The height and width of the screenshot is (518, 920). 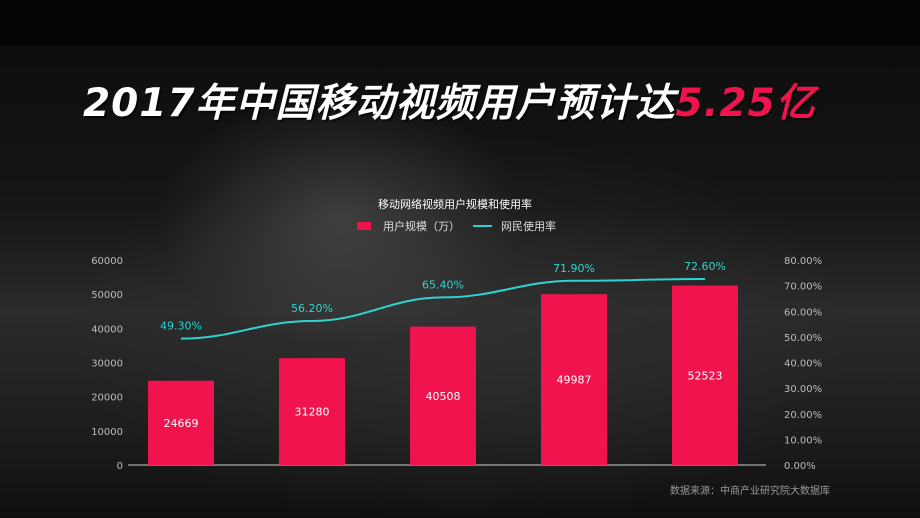 What do you see at coordinates (107, 329) in the screenshot?
I see `left-tick-label: 40000` at bounding box center [107, 329].